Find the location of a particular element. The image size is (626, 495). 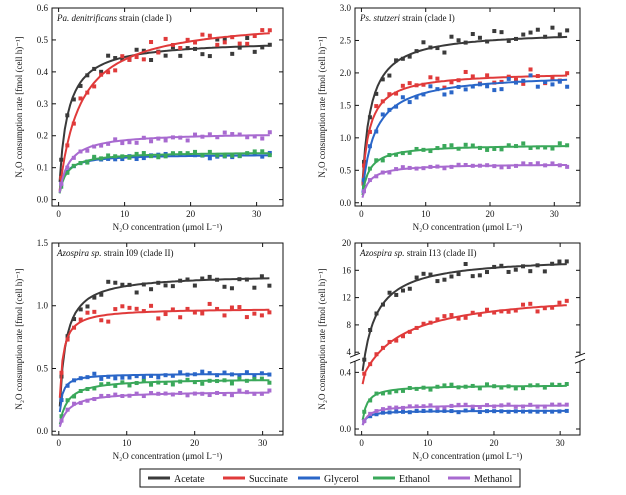

x-tick-label: 10 is located at coordinates (426, 214).